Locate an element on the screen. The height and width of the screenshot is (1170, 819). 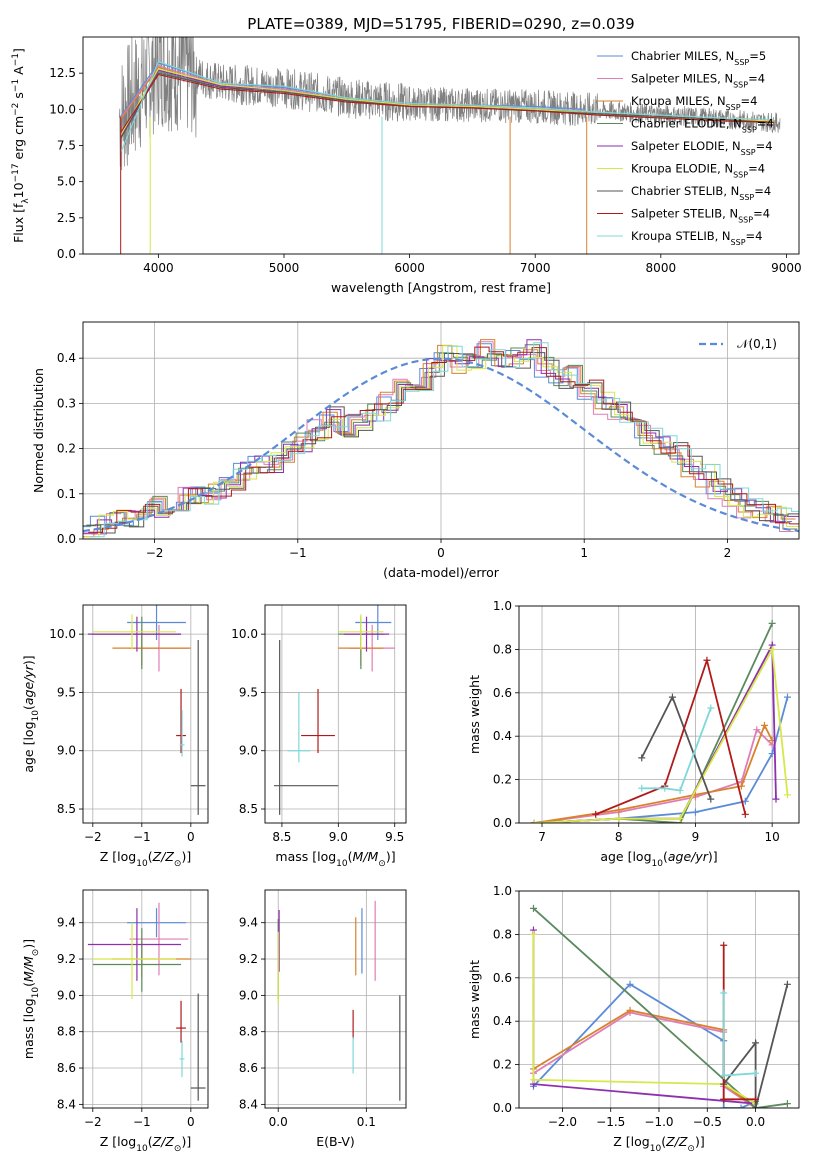
axis-label-part: age/yr is located at coordinates (688, 856).